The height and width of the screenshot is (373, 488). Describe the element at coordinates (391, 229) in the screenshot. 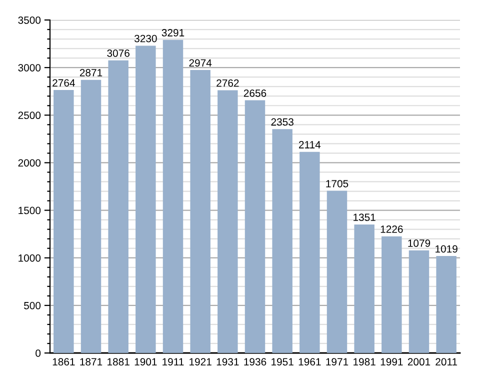

I see `data-label: 1226` at that location.